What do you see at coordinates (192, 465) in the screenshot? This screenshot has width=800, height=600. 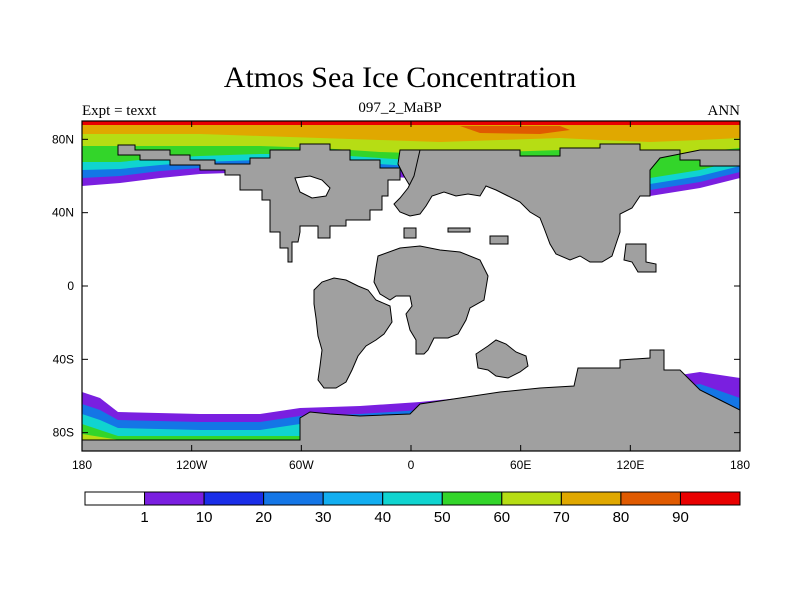 I see `lon-tick-label: 120W` at bounding box center [192, 465].